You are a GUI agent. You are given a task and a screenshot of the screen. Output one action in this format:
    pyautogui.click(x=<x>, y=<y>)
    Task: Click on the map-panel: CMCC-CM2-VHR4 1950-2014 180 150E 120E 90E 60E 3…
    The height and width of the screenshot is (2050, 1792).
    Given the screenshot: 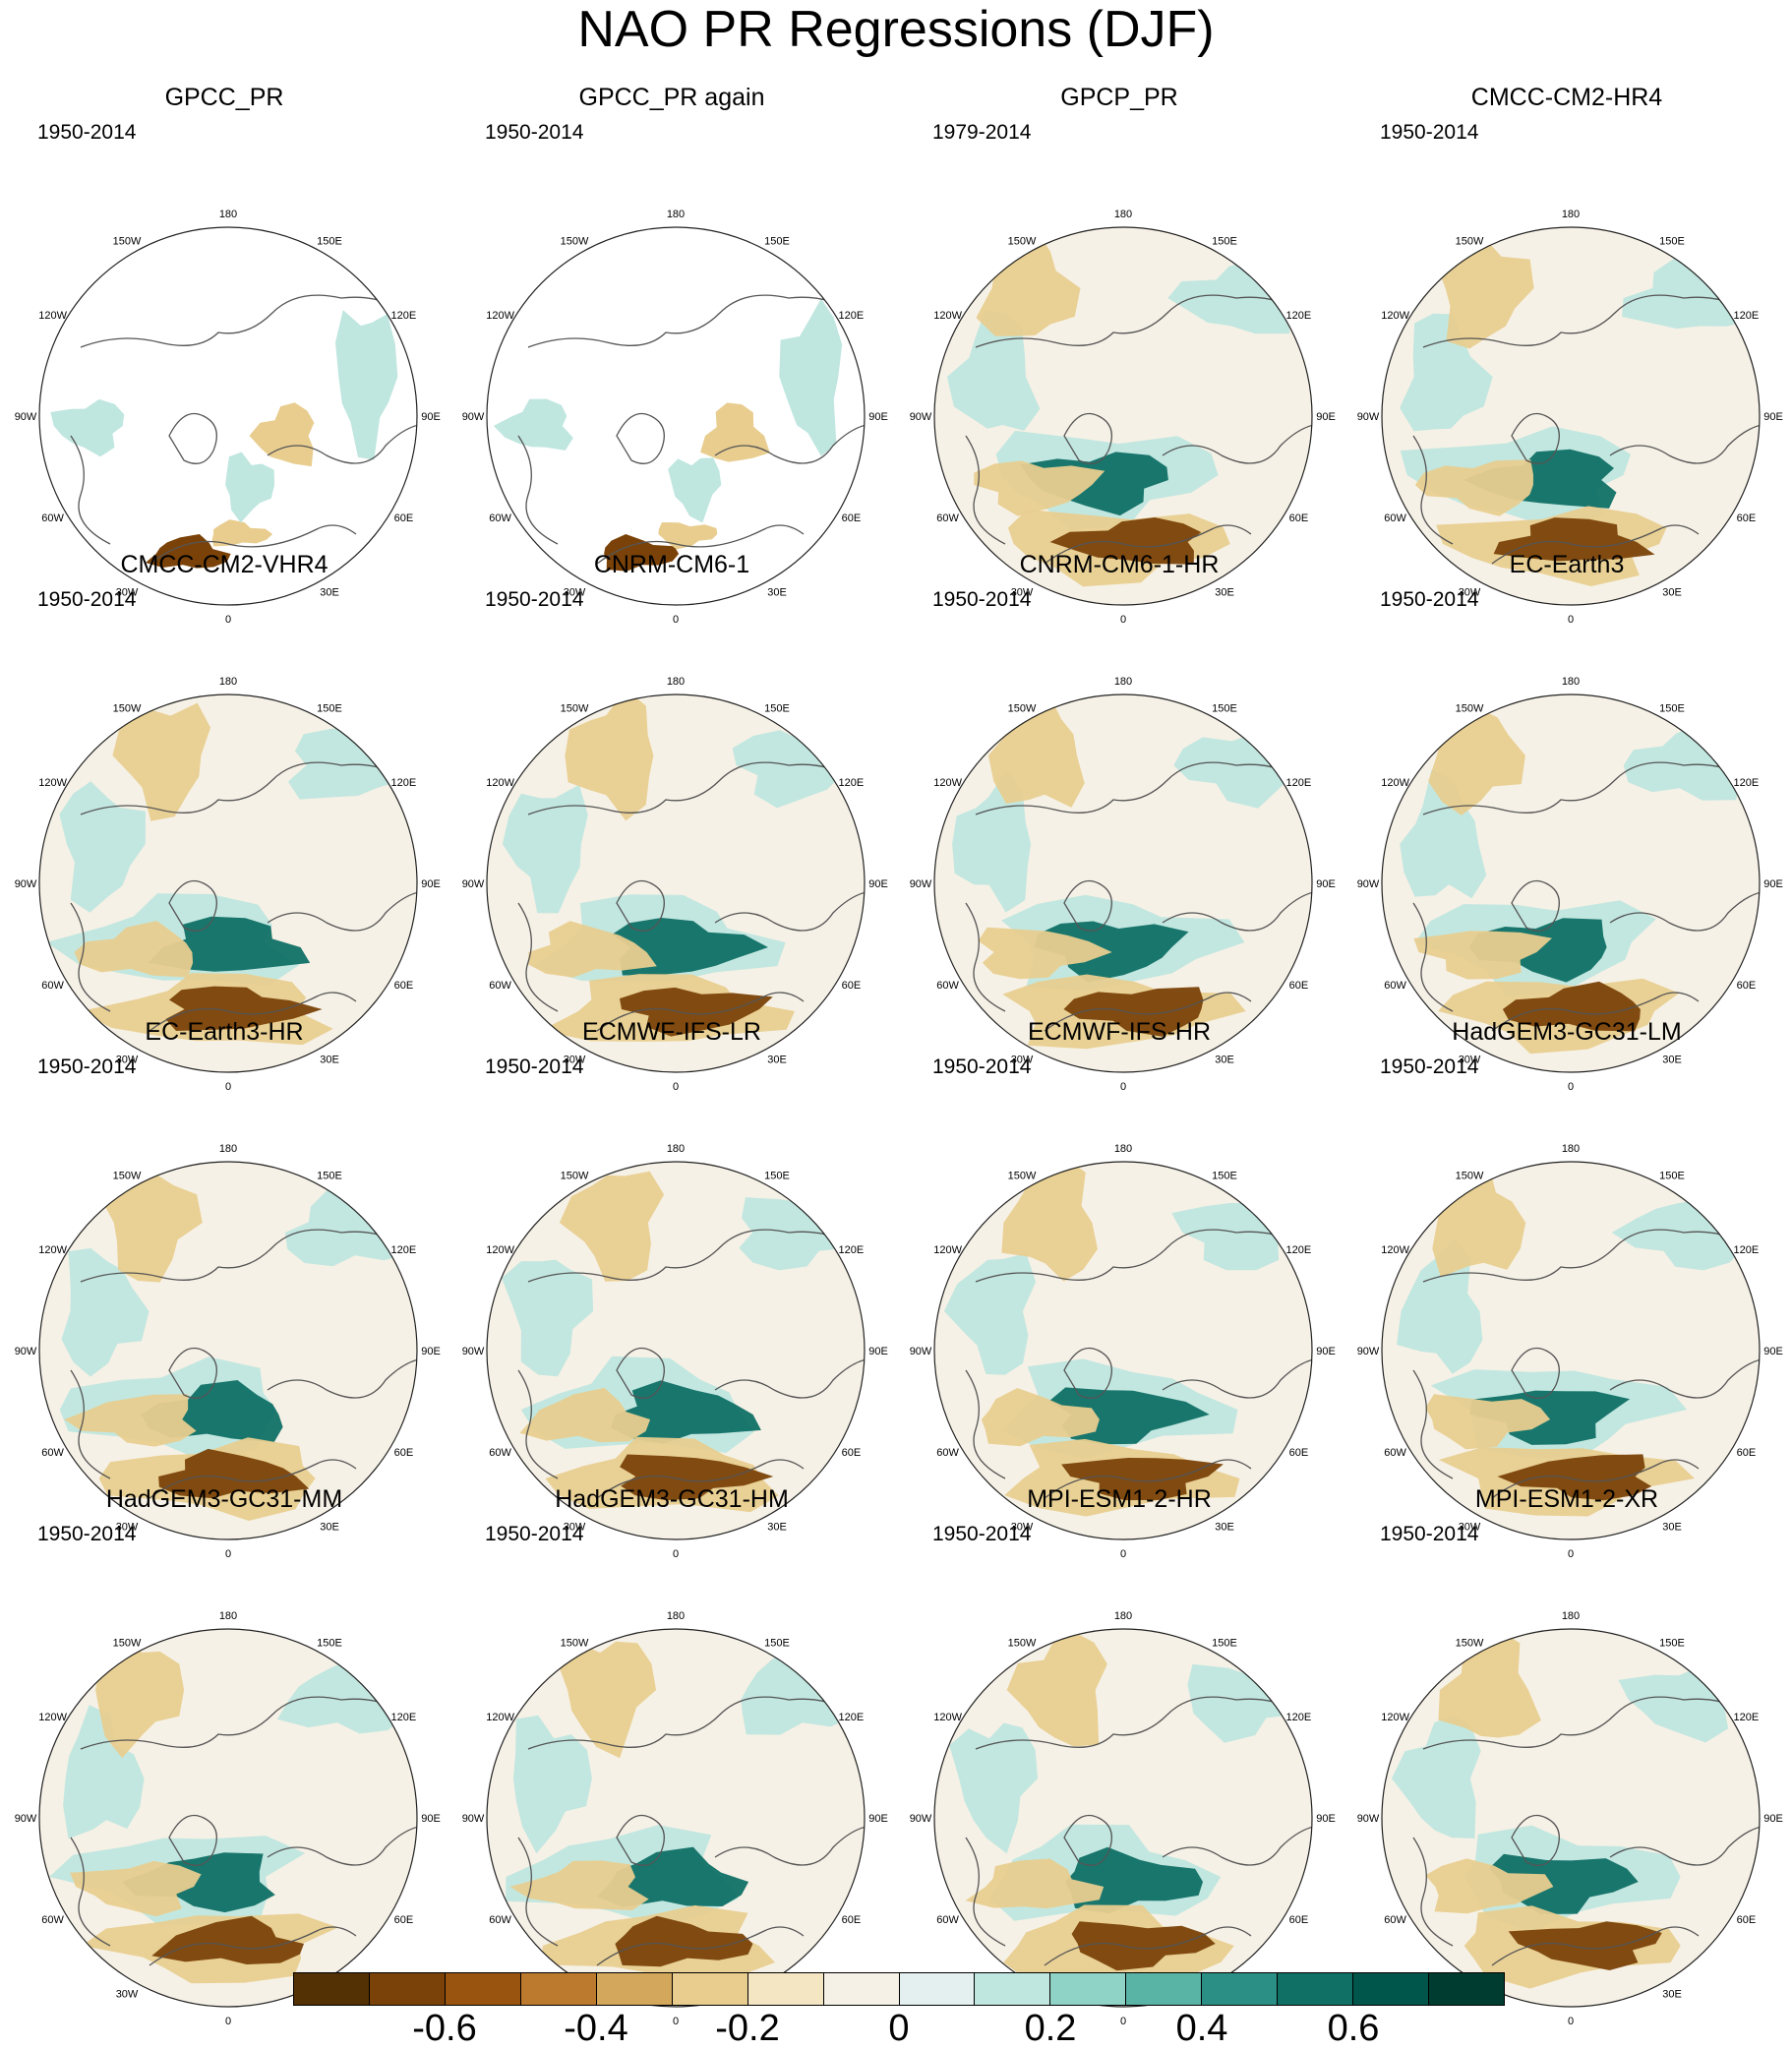 What is the action you would take?
    pyautogui.click(x=224, y=822)
    